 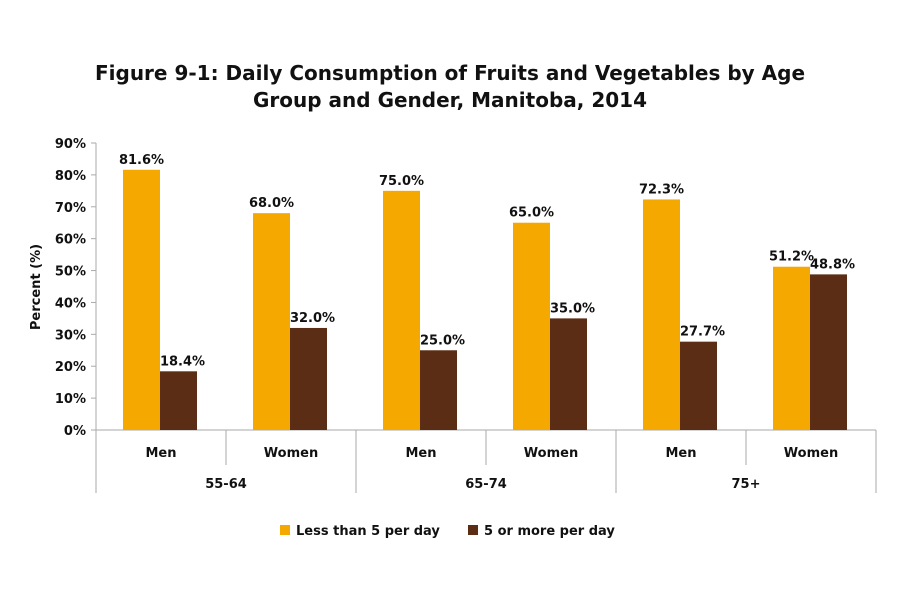 I want to click on data-label: 25.0%, so click(x=442, y=340).